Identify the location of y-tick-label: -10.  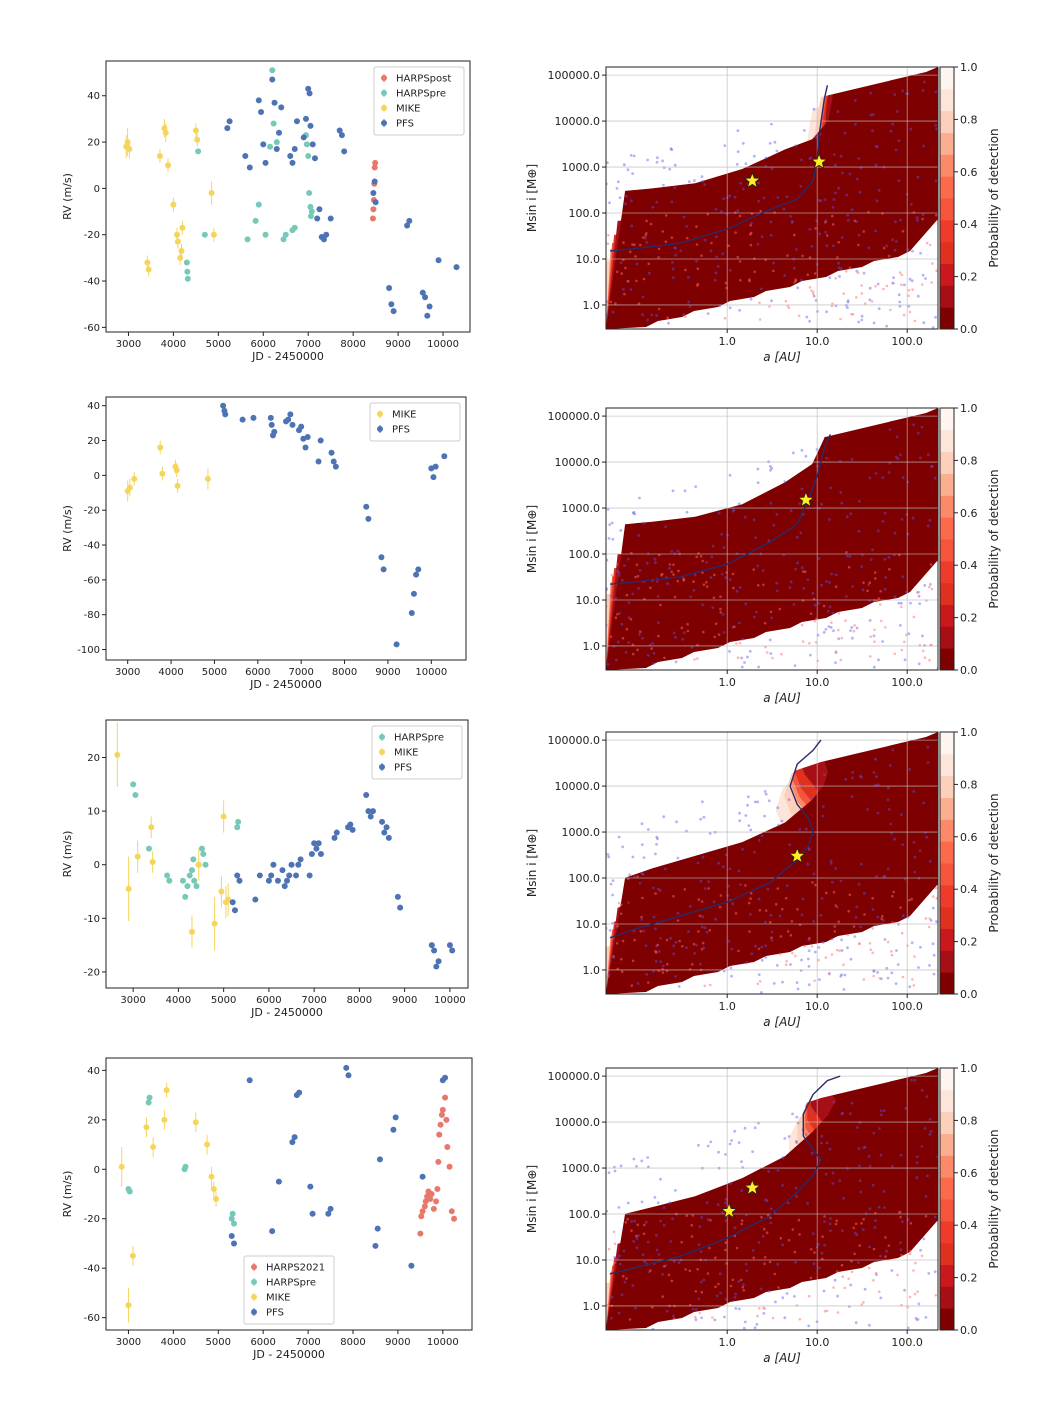
(92, 919).